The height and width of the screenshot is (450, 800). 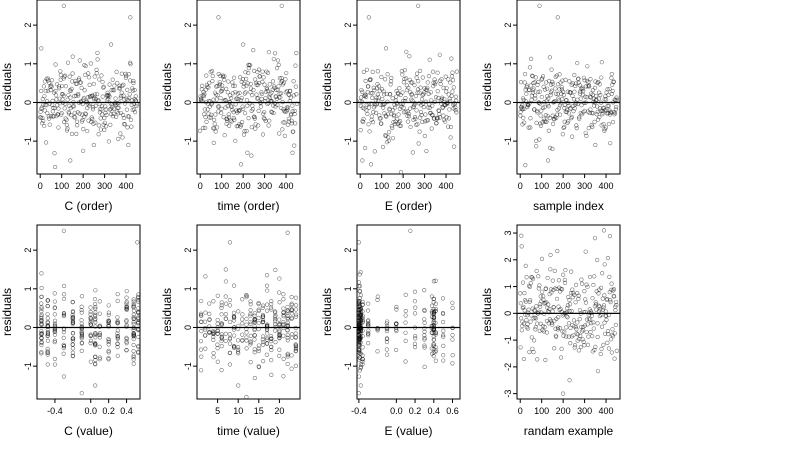 What do you see at coordinates (348, 141) in the screenshot?
I see `y-tick-label: -1` at bounding box center [348, 141].